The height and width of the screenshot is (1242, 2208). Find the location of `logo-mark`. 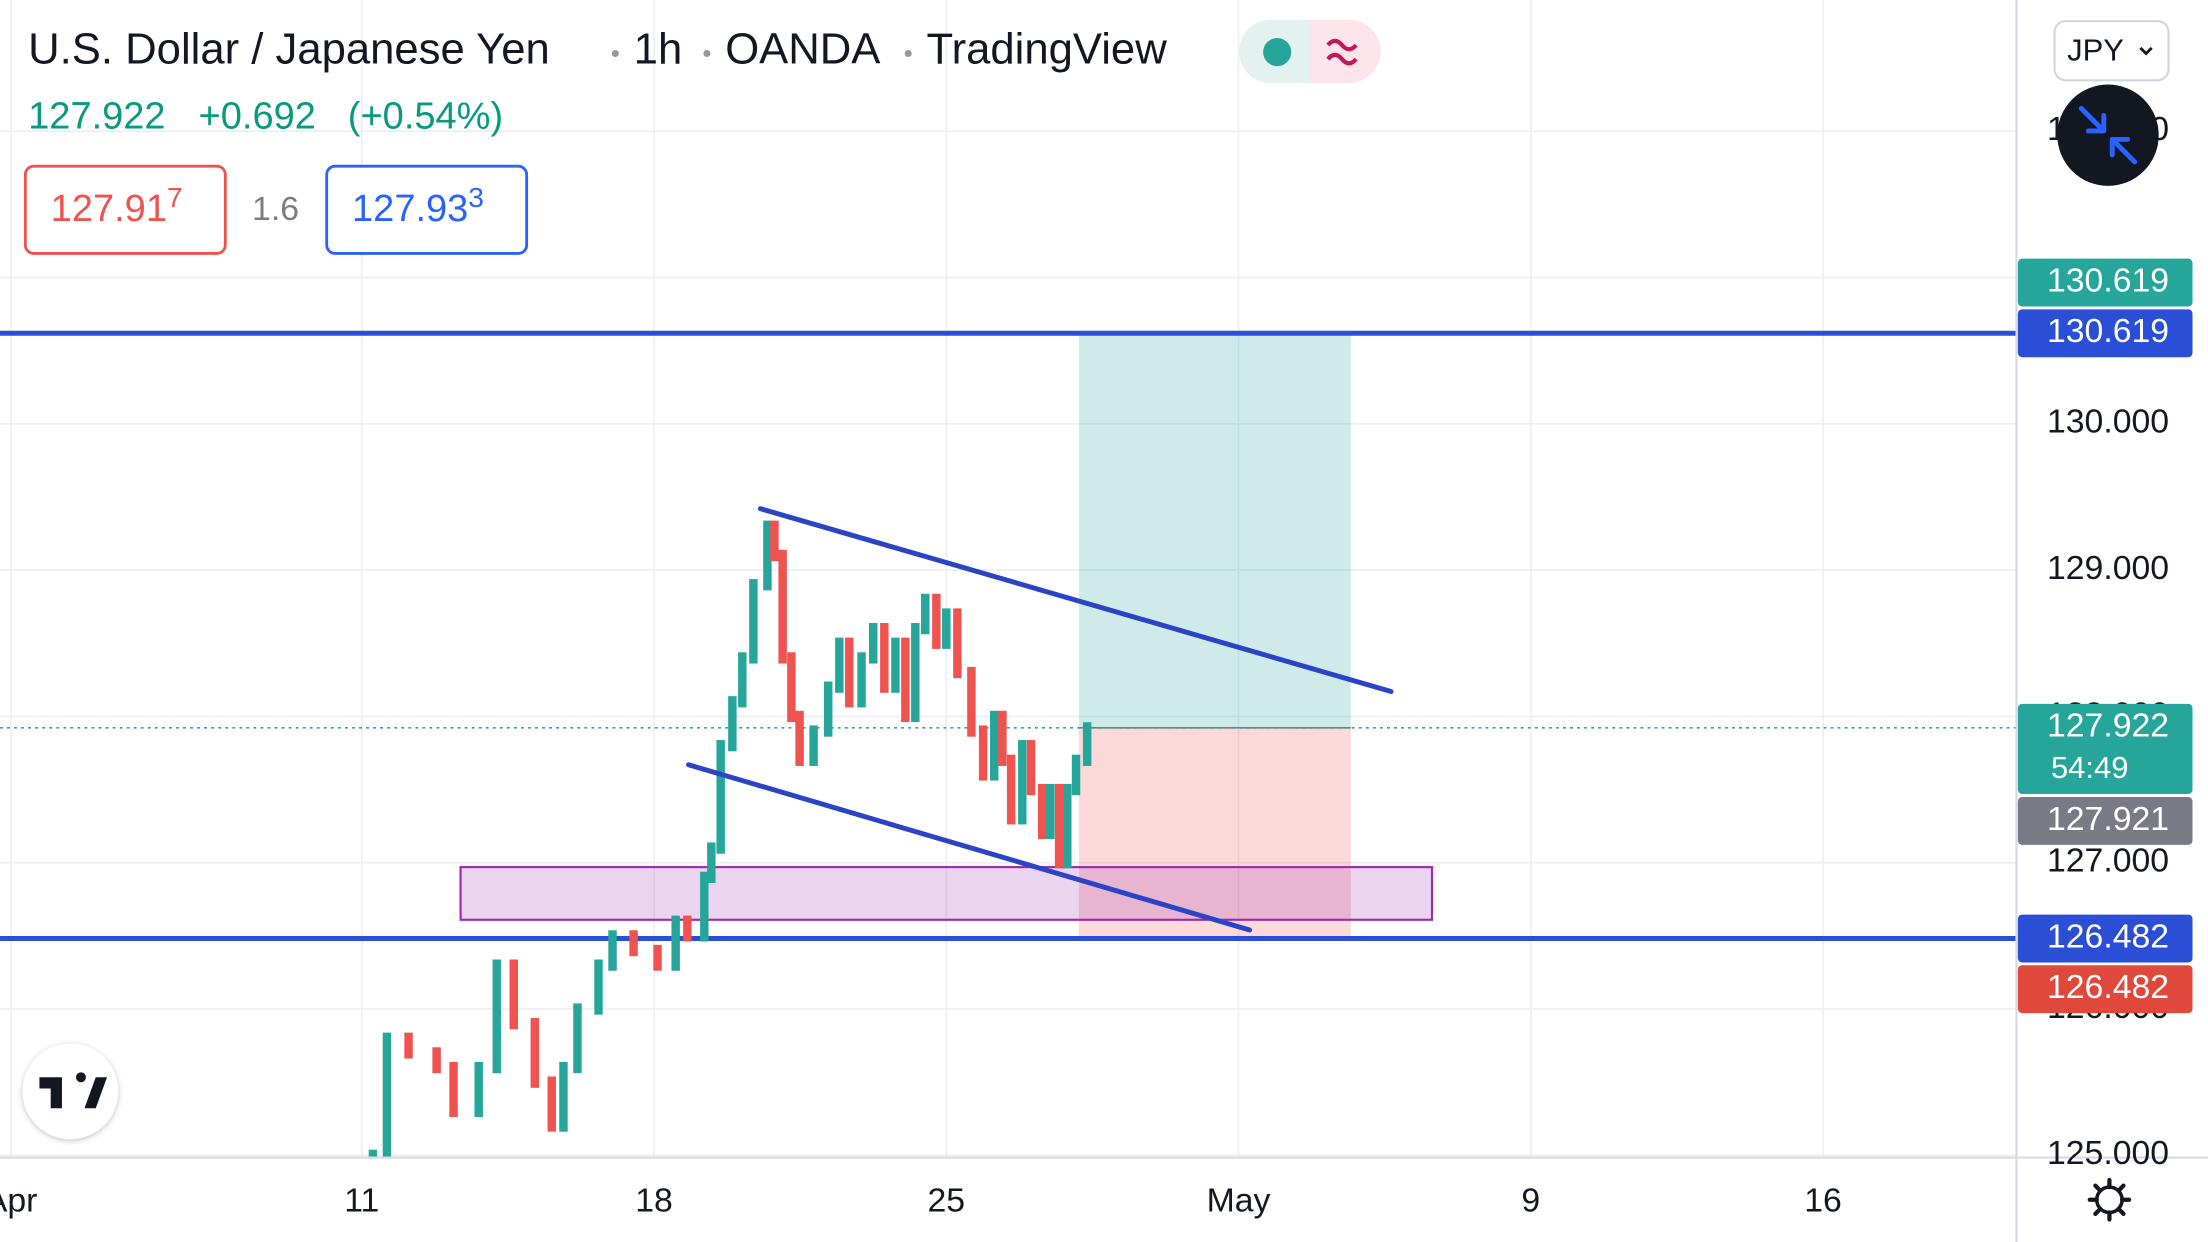

logo-mark is located at coordinates (73, 1090).